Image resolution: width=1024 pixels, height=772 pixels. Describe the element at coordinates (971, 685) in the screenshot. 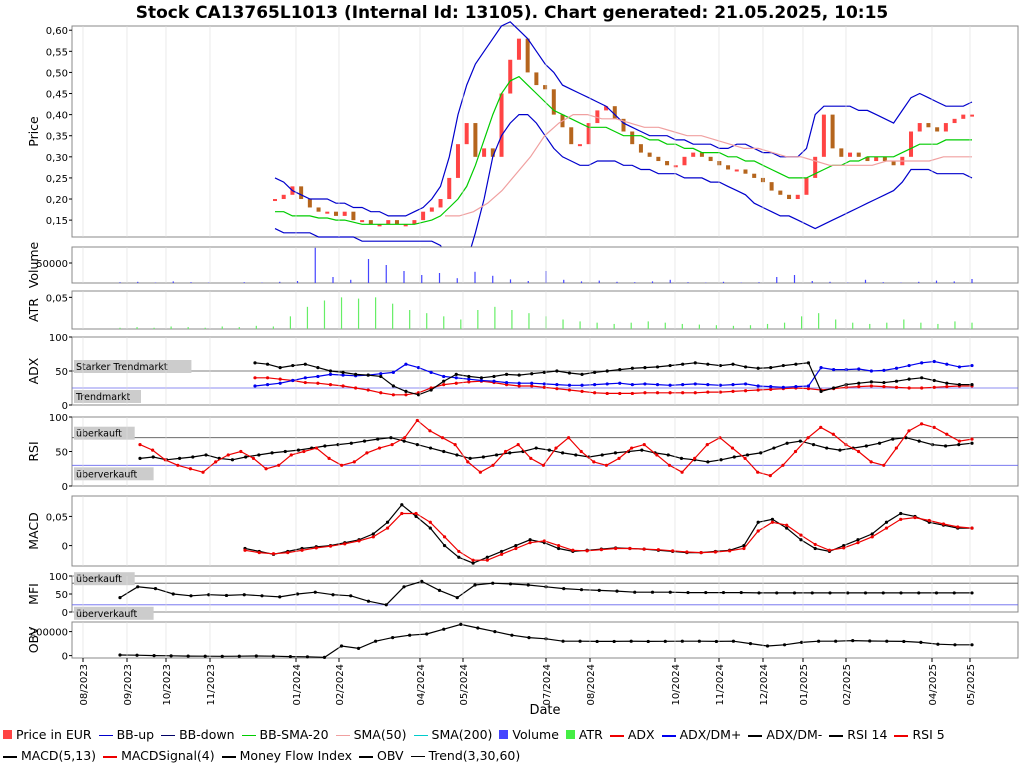

I see `x-tick-label: 05/2025` at that location.